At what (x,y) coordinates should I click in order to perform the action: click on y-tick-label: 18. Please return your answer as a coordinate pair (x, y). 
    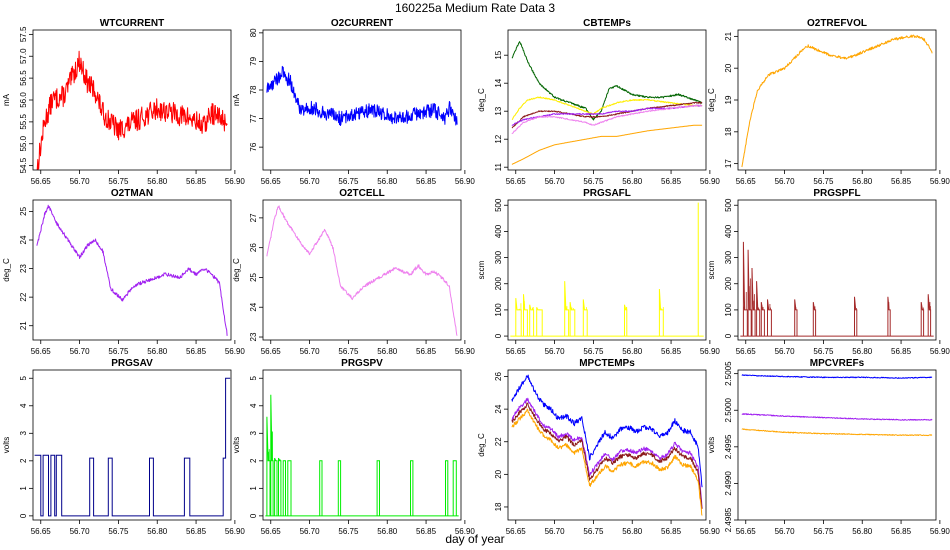
    Looking at the image, I should click on (498, 506).